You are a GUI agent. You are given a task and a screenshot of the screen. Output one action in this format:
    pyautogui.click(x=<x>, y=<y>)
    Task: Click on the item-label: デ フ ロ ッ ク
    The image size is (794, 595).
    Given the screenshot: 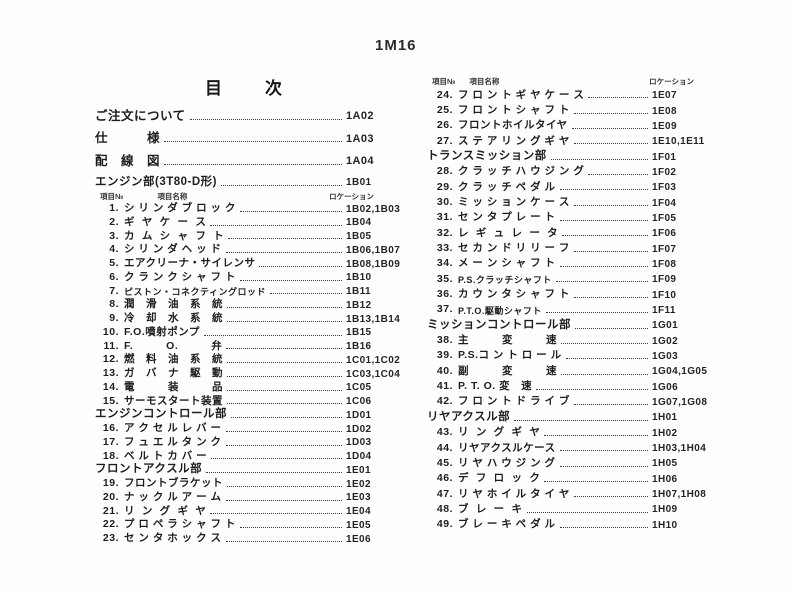 What is the action you would take?
    pyautogui.click(x=499, y=478)
    